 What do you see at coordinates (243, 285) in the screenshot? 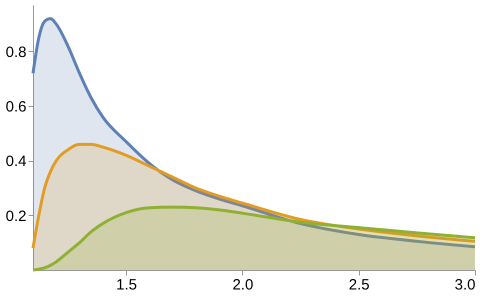
I see `x-tick-label: 2.0` at bounding box center [243, 285].